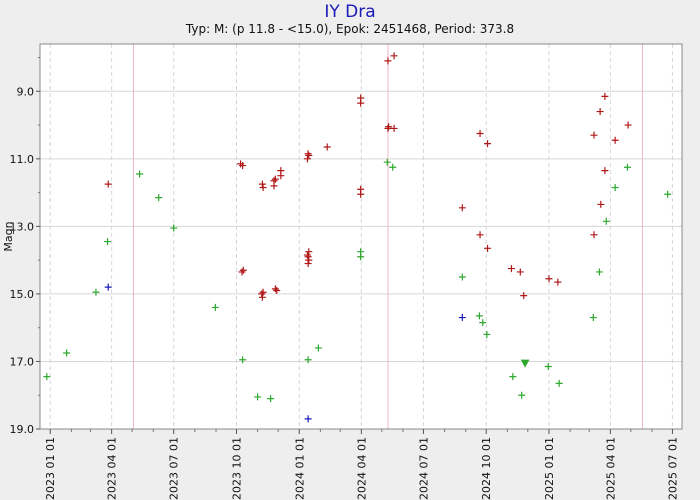  What do you see at coordinates (112, 468) in the screenshot?
I see `x-tick-label: 2023 04 01` at bounding box center [112, 468].